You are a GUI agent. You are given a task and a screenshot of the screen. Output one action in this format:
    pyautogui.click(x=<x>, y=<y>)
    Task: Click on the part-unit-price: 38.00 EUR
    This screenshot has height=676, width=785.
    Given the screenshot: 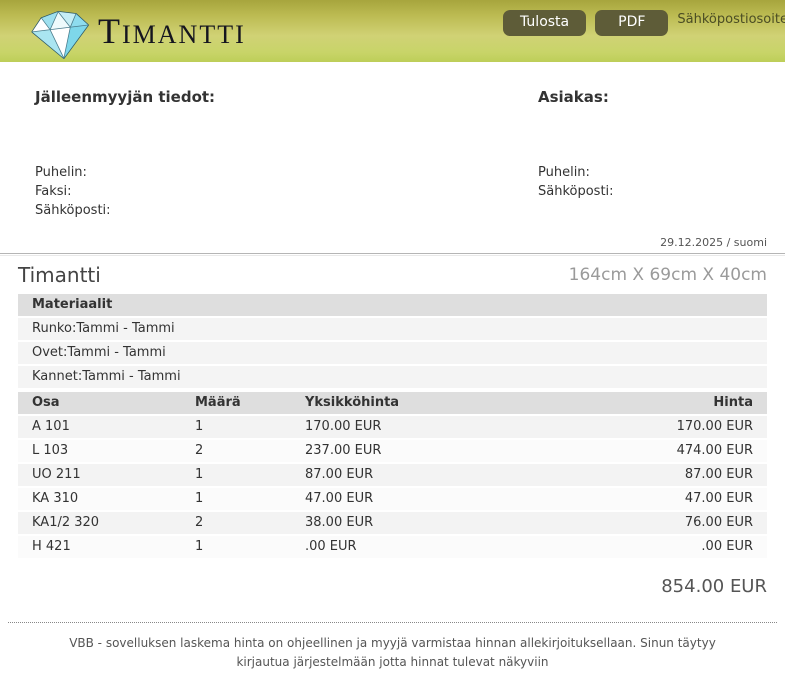 What is the action you would take?
    pyautogui.click(x=449, y=523)
    